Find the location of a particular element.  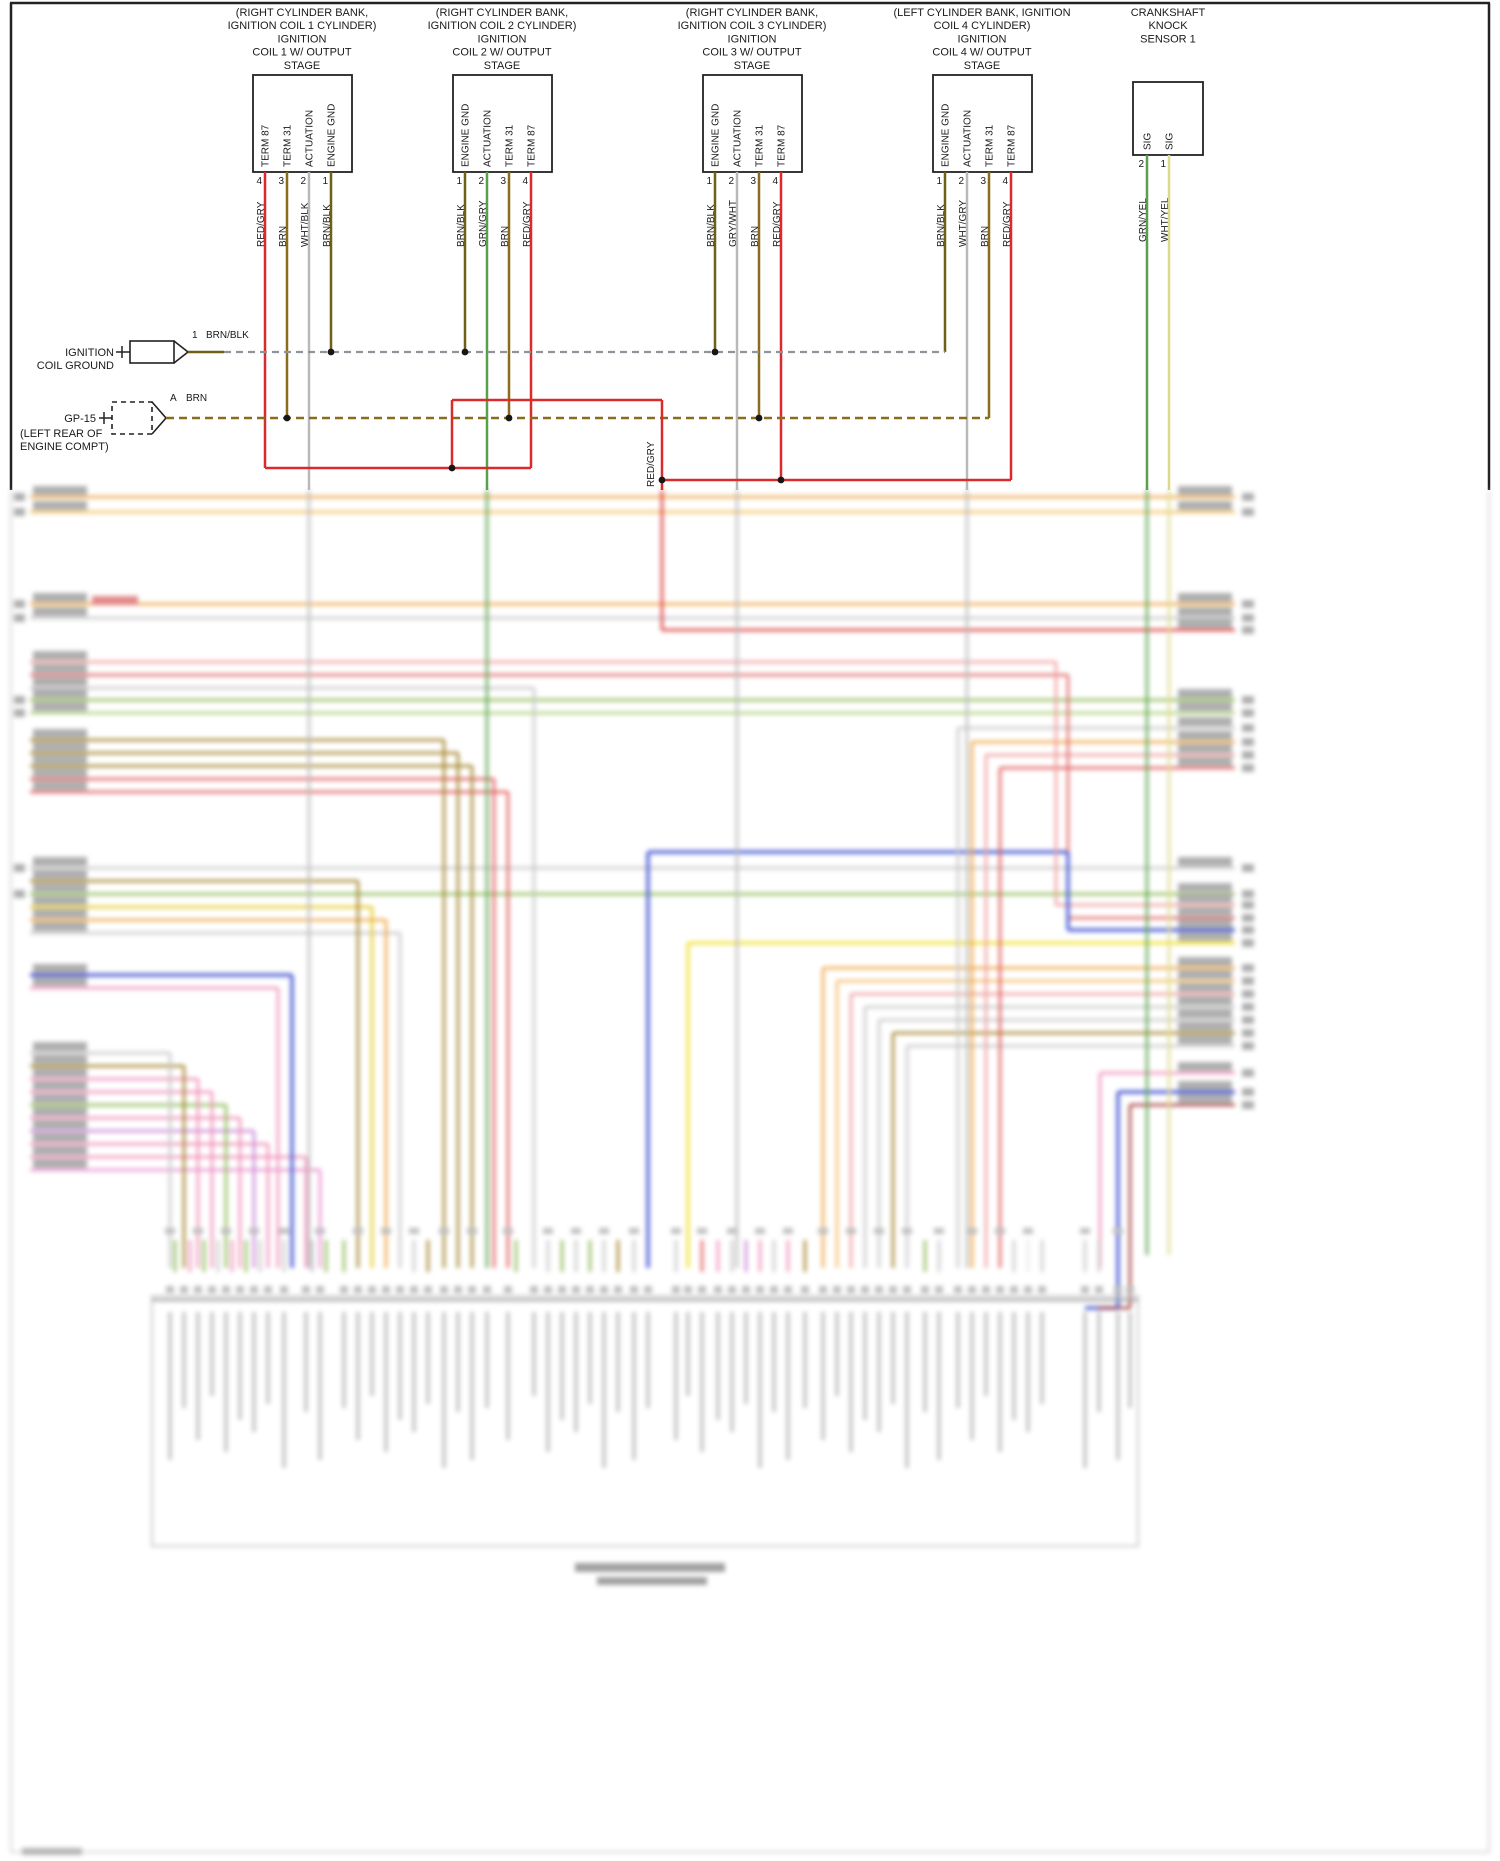

sensor-title-line: CRANKSHAFT is located at coordinates (1168, 13).